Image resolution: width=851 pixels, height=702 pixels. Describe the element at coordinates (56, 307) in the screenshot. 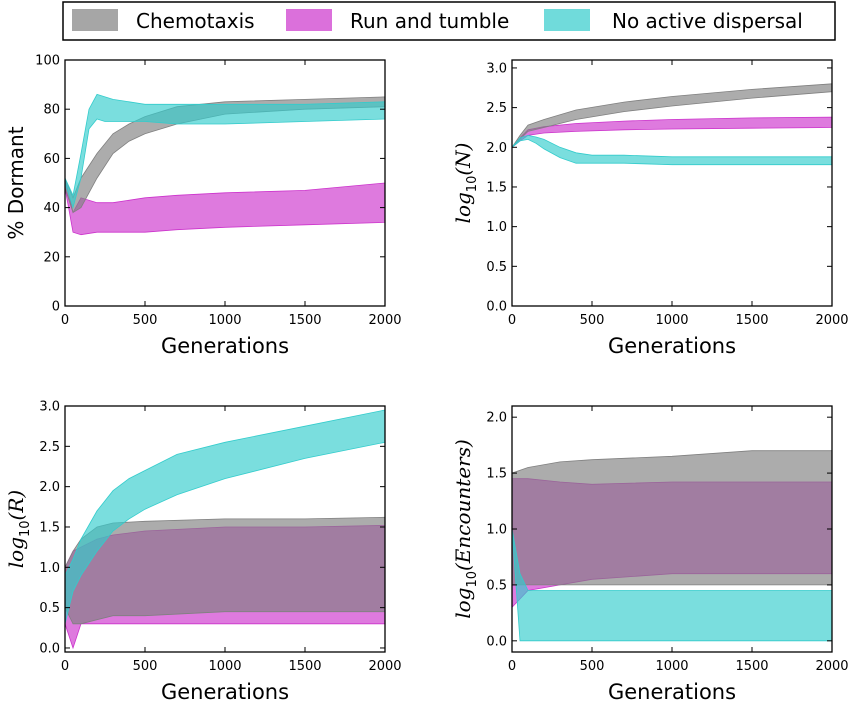

I see `y-tick-label: 0` at that location.